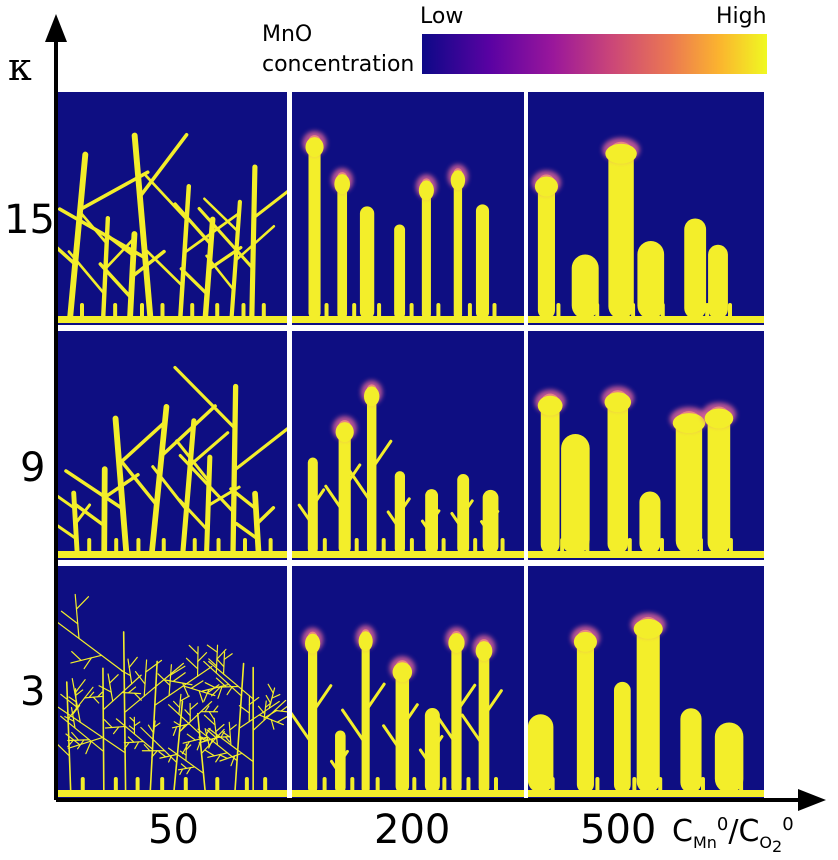 This screenshot has width=838, height=860. I want to click on colorbar-high-label: High, so click(741, 16).